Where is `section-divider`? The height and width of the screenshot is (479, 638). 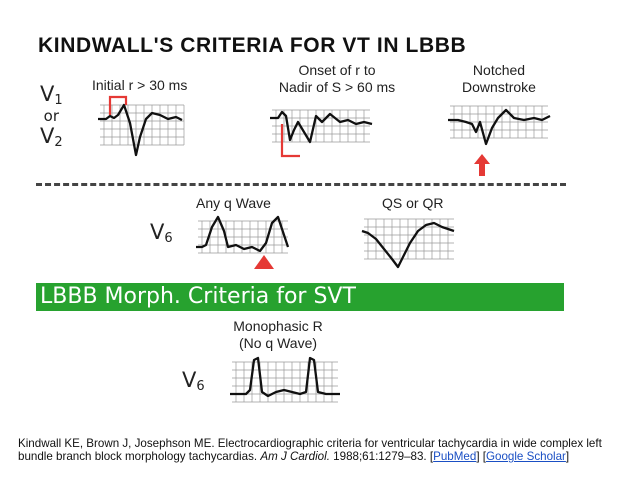 section-divider is located at coordinates (301, 184).